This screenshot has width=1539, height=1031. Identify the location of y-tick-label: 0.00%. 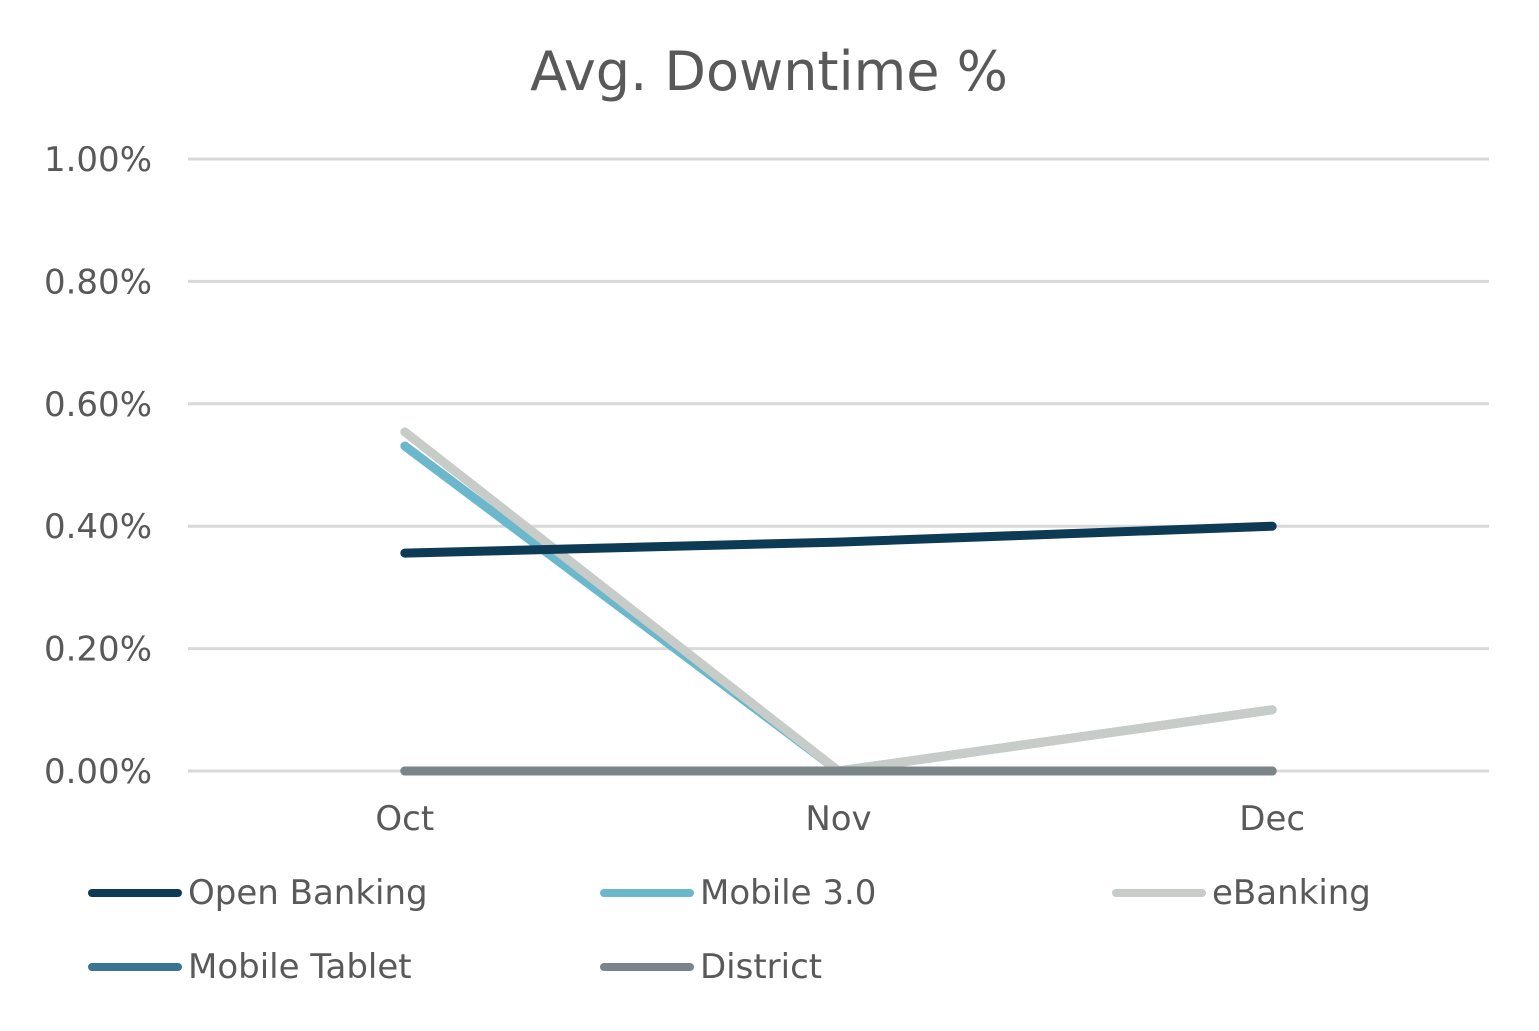
(98, 772).